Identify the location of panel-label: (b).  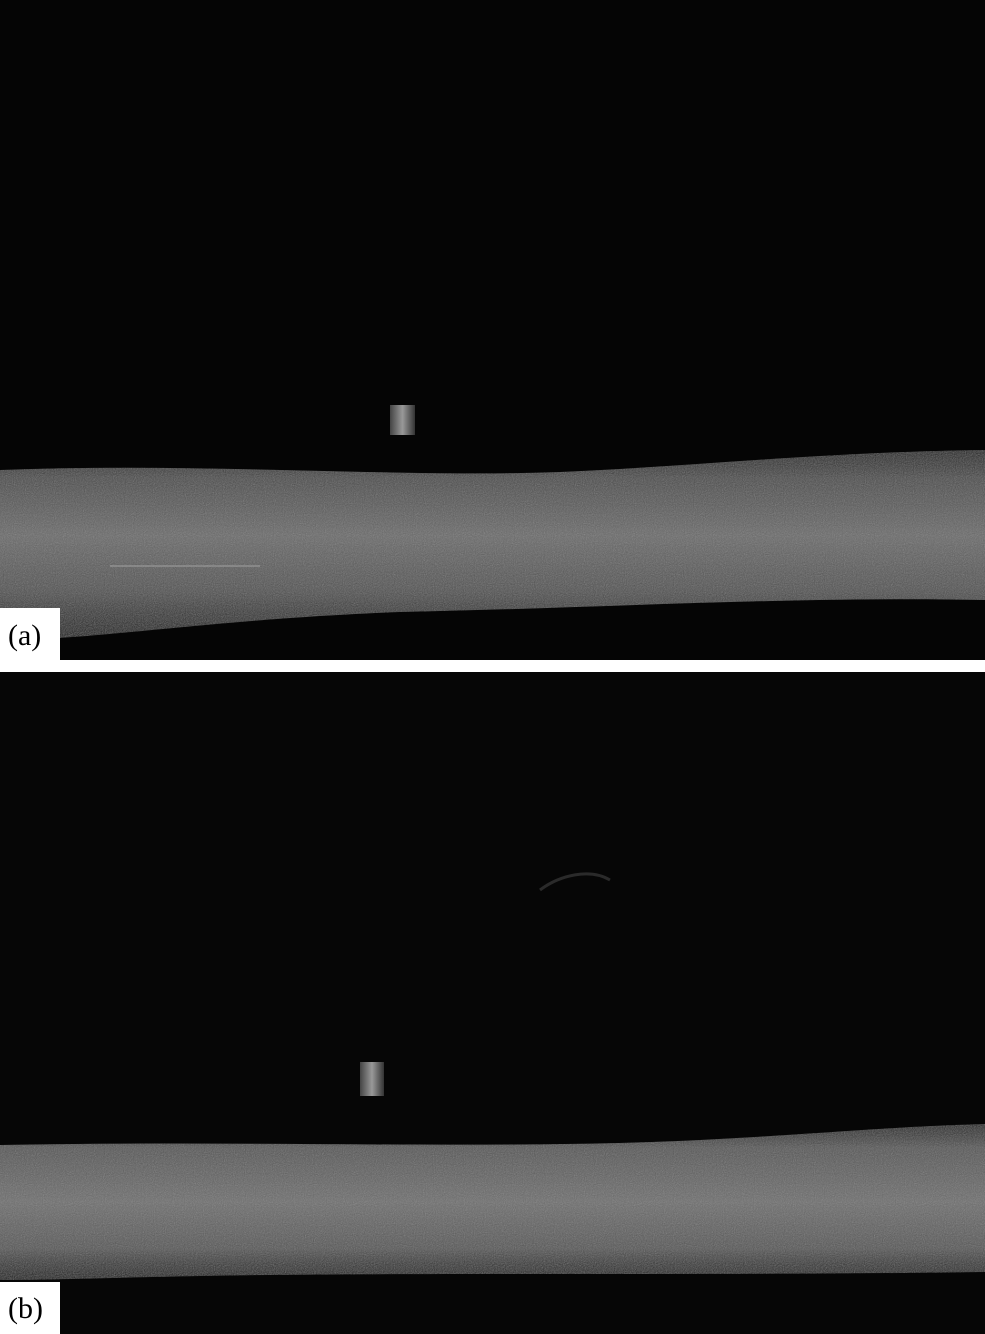
(25, 1308).